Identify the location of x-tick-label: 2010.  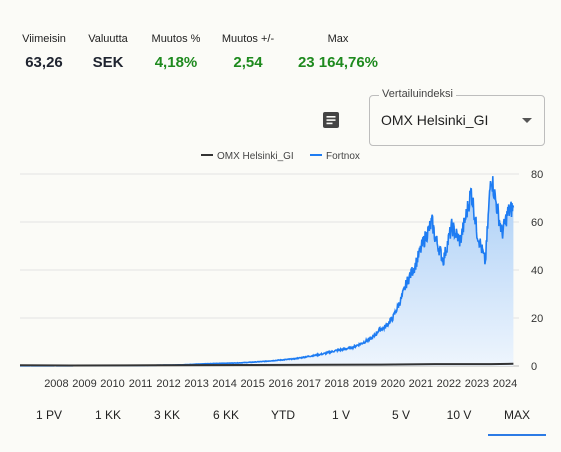
(112, 384).